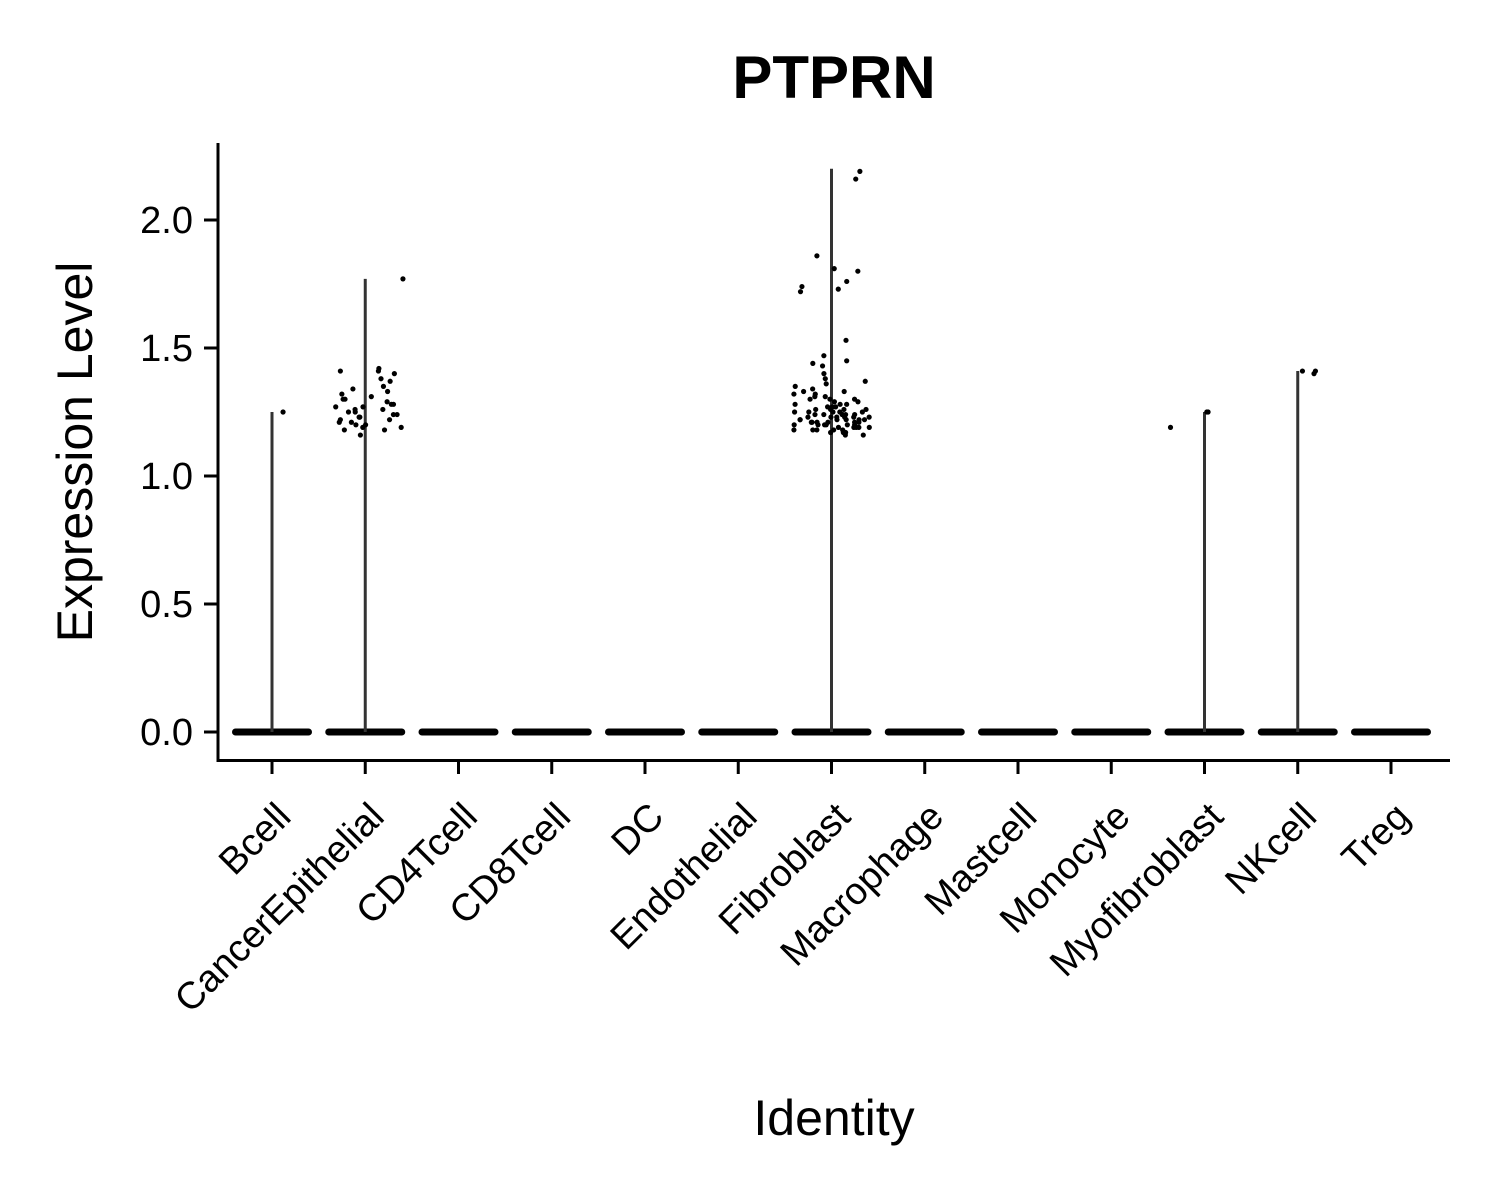 The image size is (1500, 1200). Describe the element at coordinates (1271, 848) in the screenshot. I see `x-tick-label: NKcell` at that location.